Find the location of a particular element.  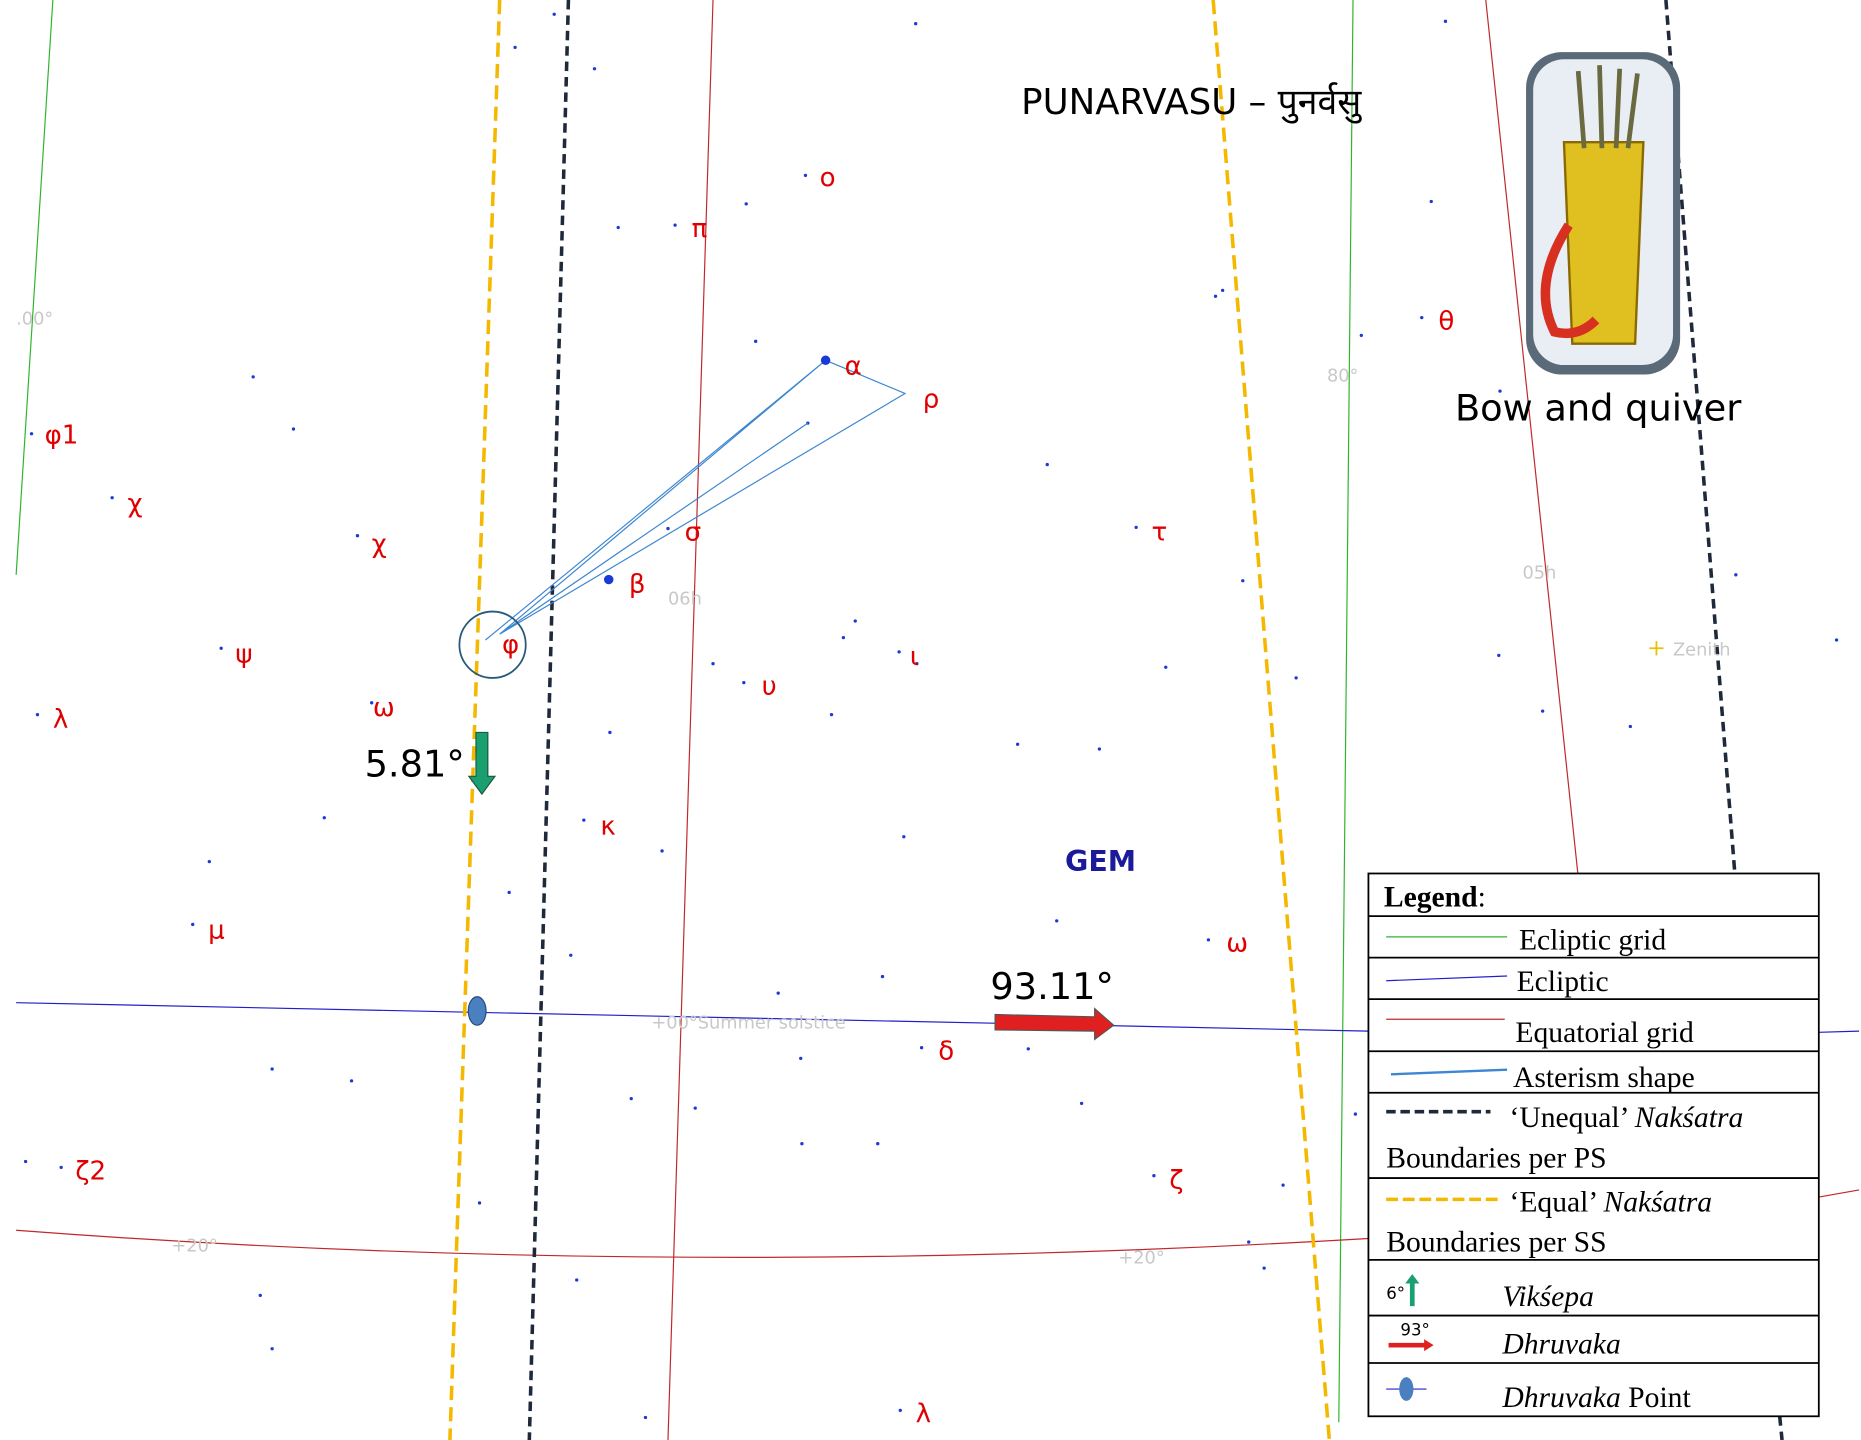

star-label: ζ2 is located at coordinates (90, 1171).